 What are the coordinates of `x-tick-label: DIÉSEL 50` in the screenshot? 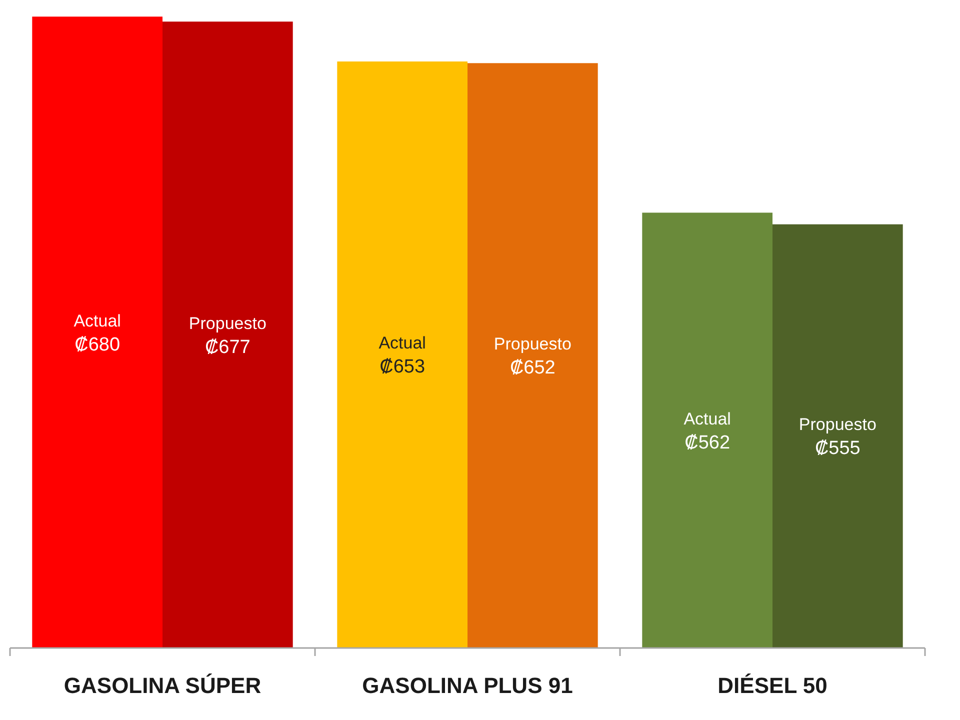 It's located at (773, 685).